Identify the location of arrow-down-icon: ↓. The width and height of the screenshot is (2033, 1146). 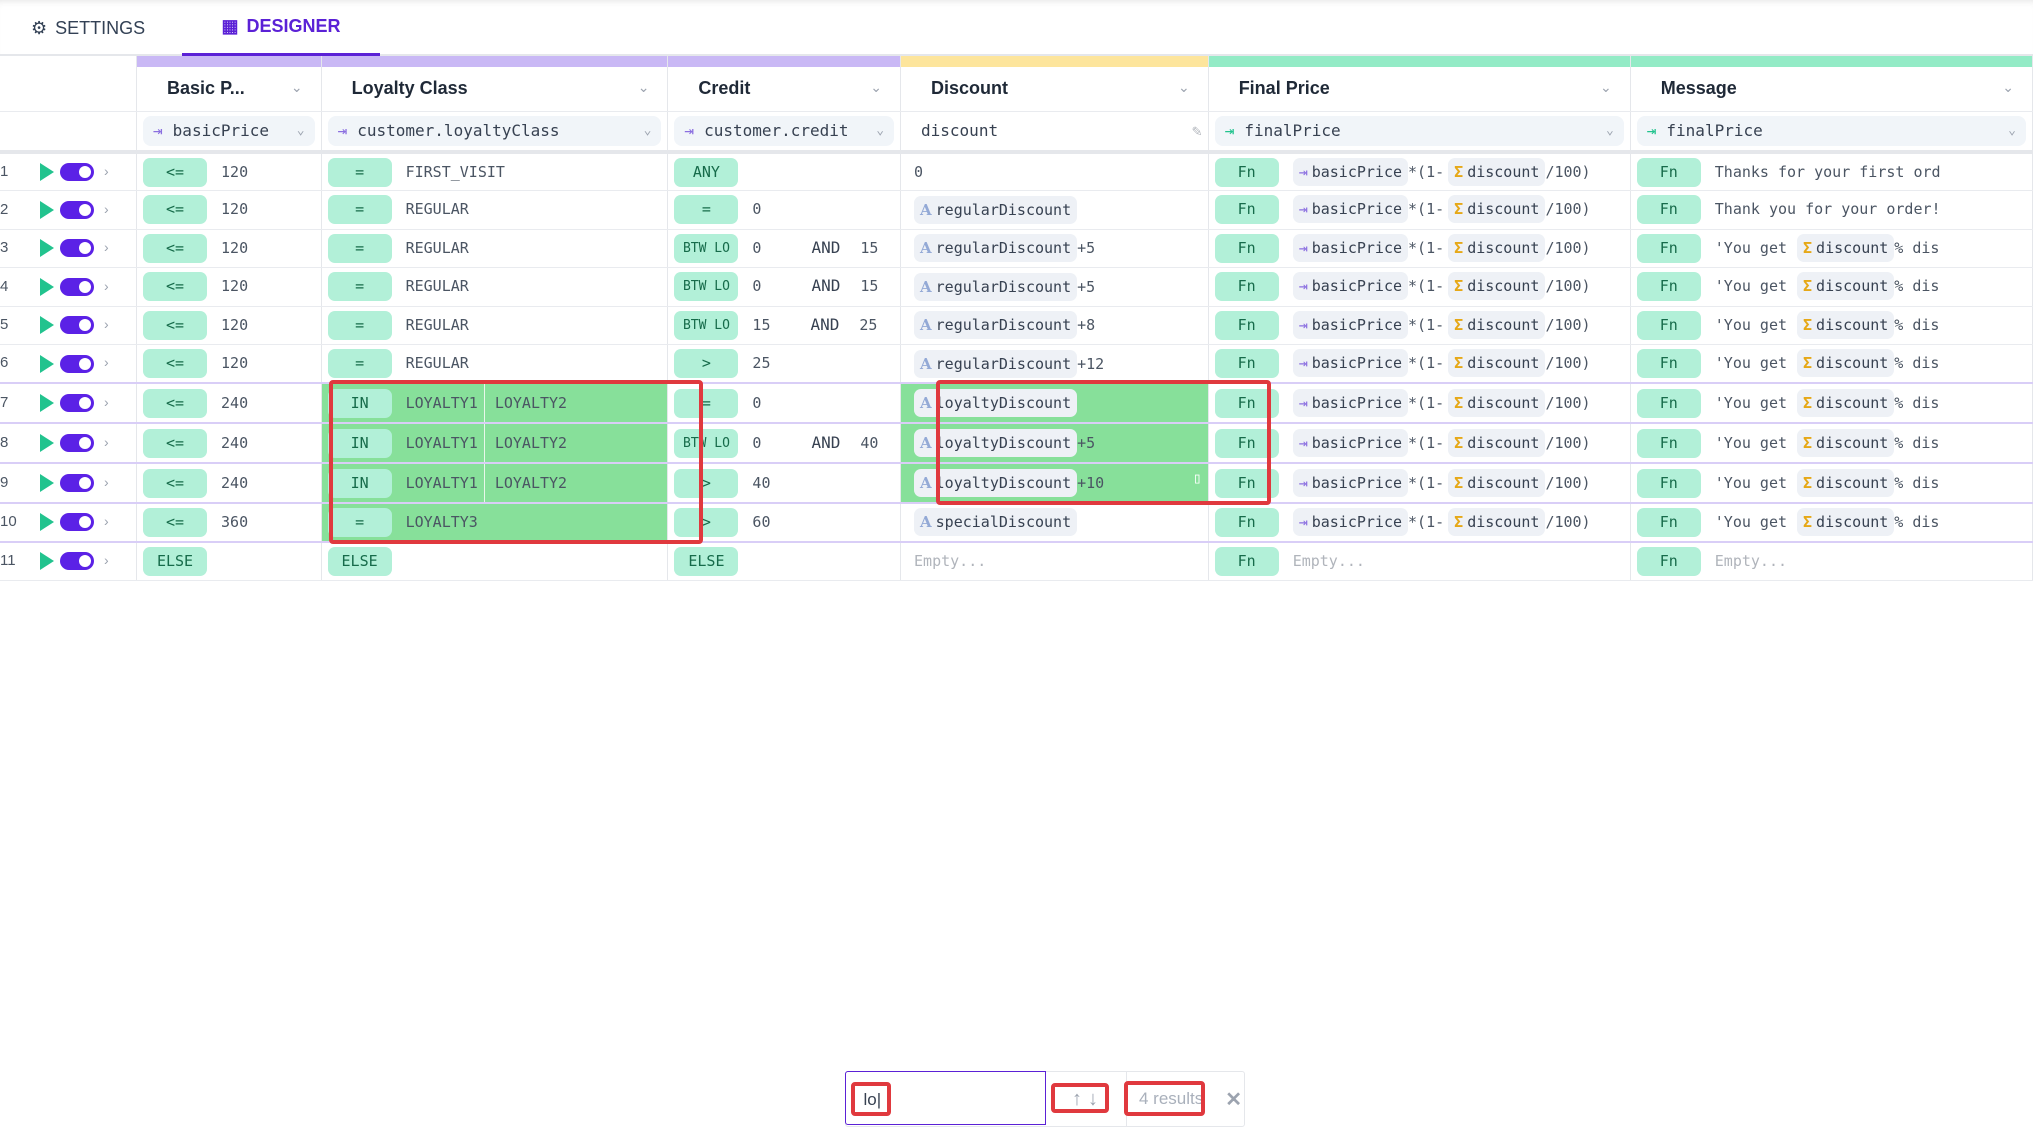
(1093, 1098).